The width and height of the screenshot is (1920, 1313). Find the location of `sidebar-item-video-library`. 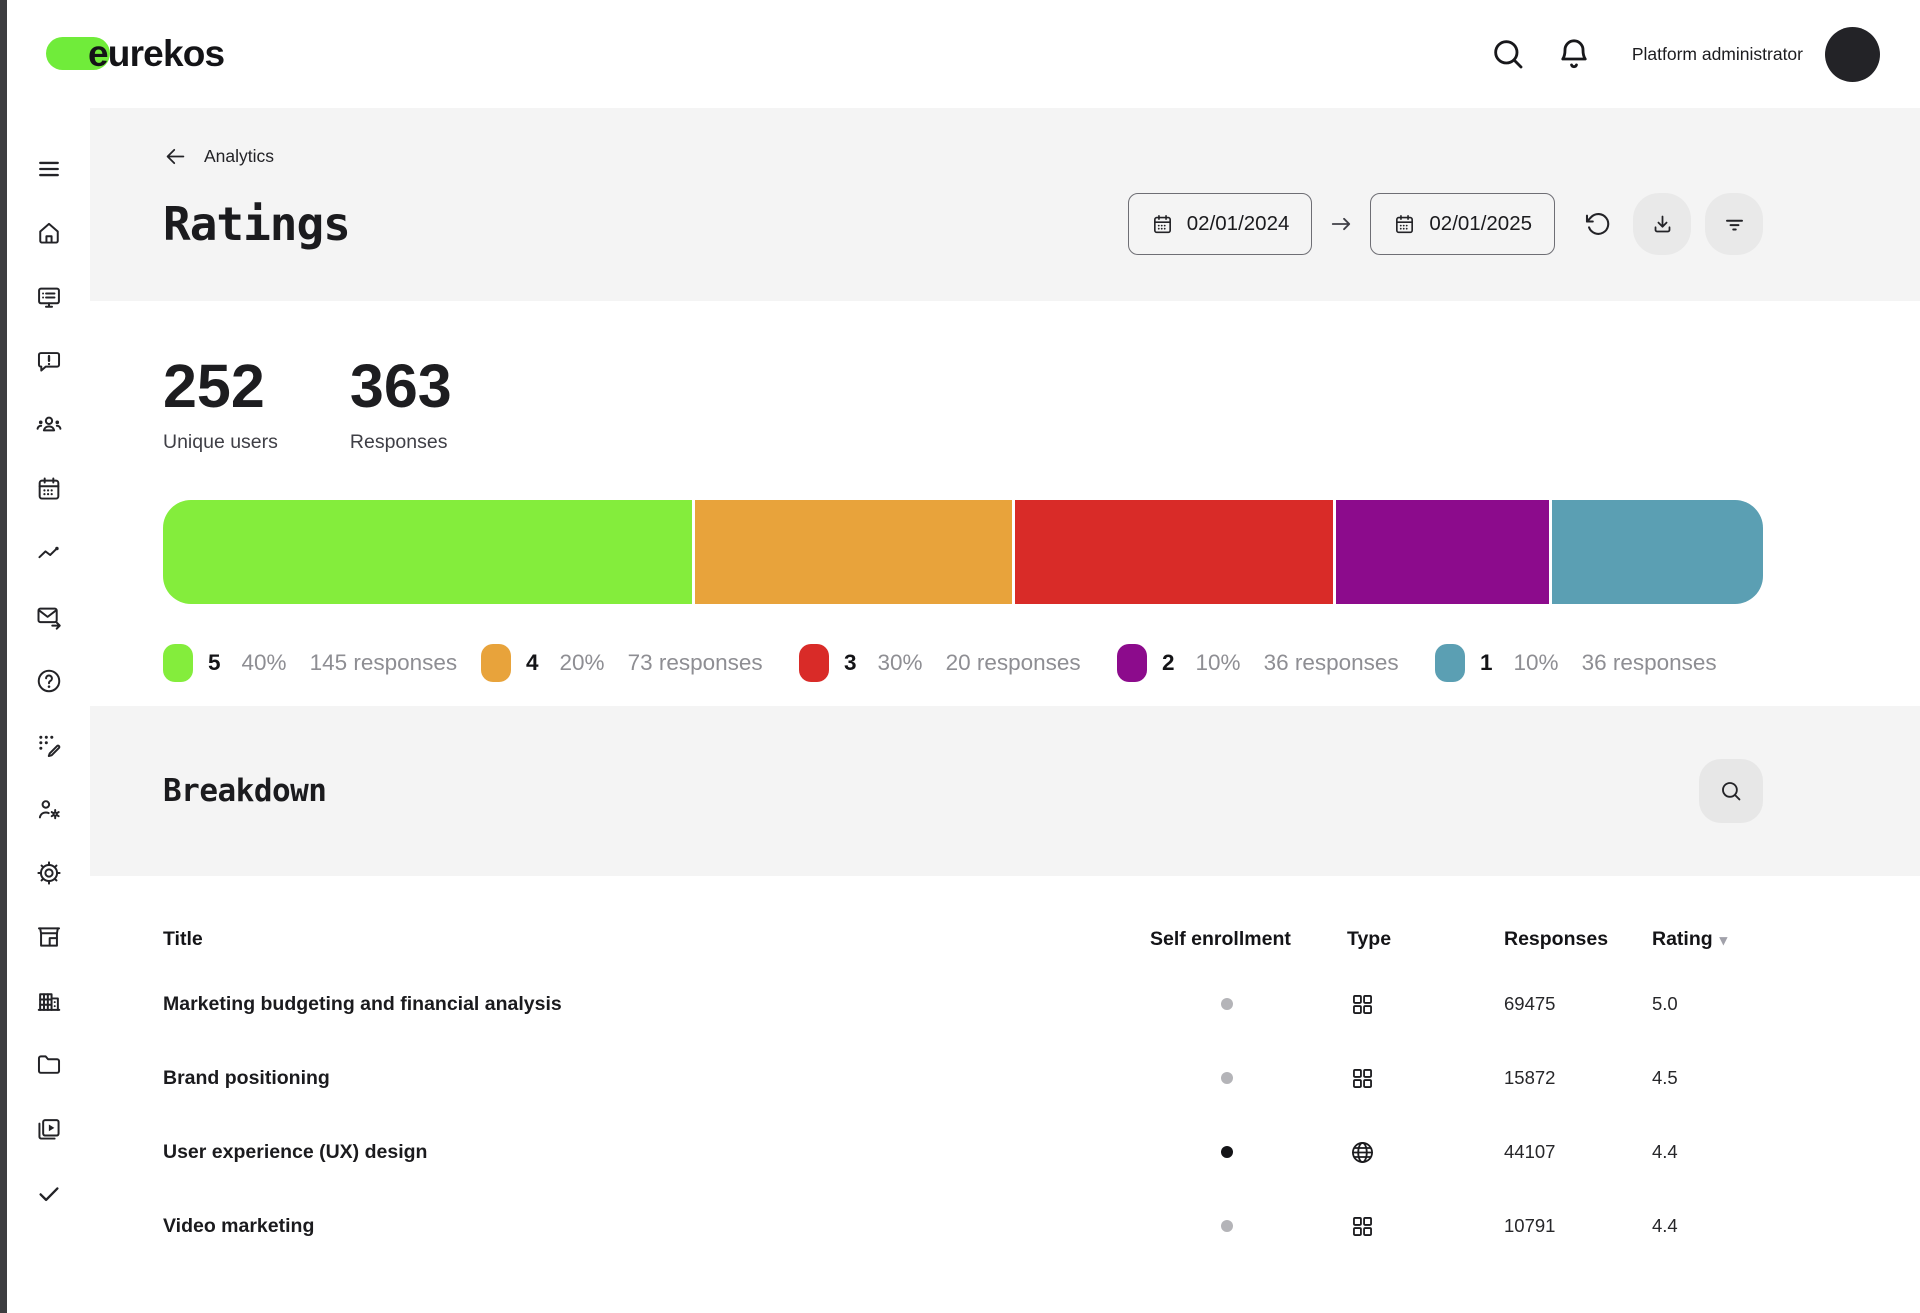

sidebar-item-video-library is located at coordinates (49, 1129).